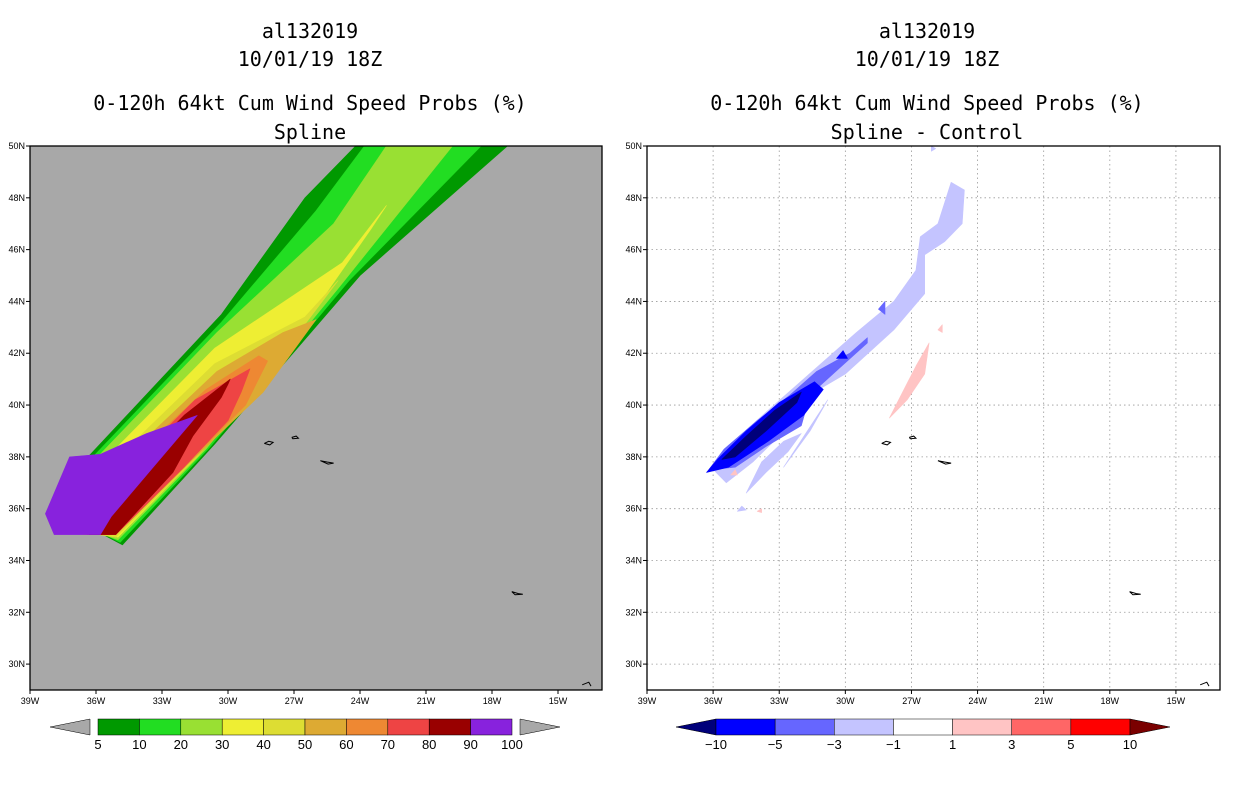 Image resolution: width=1236 pixels, height=800 pixels. Describe the element at coordinates (512, 744) in the screenshot. I see `colorbar-label: 100` at that location.